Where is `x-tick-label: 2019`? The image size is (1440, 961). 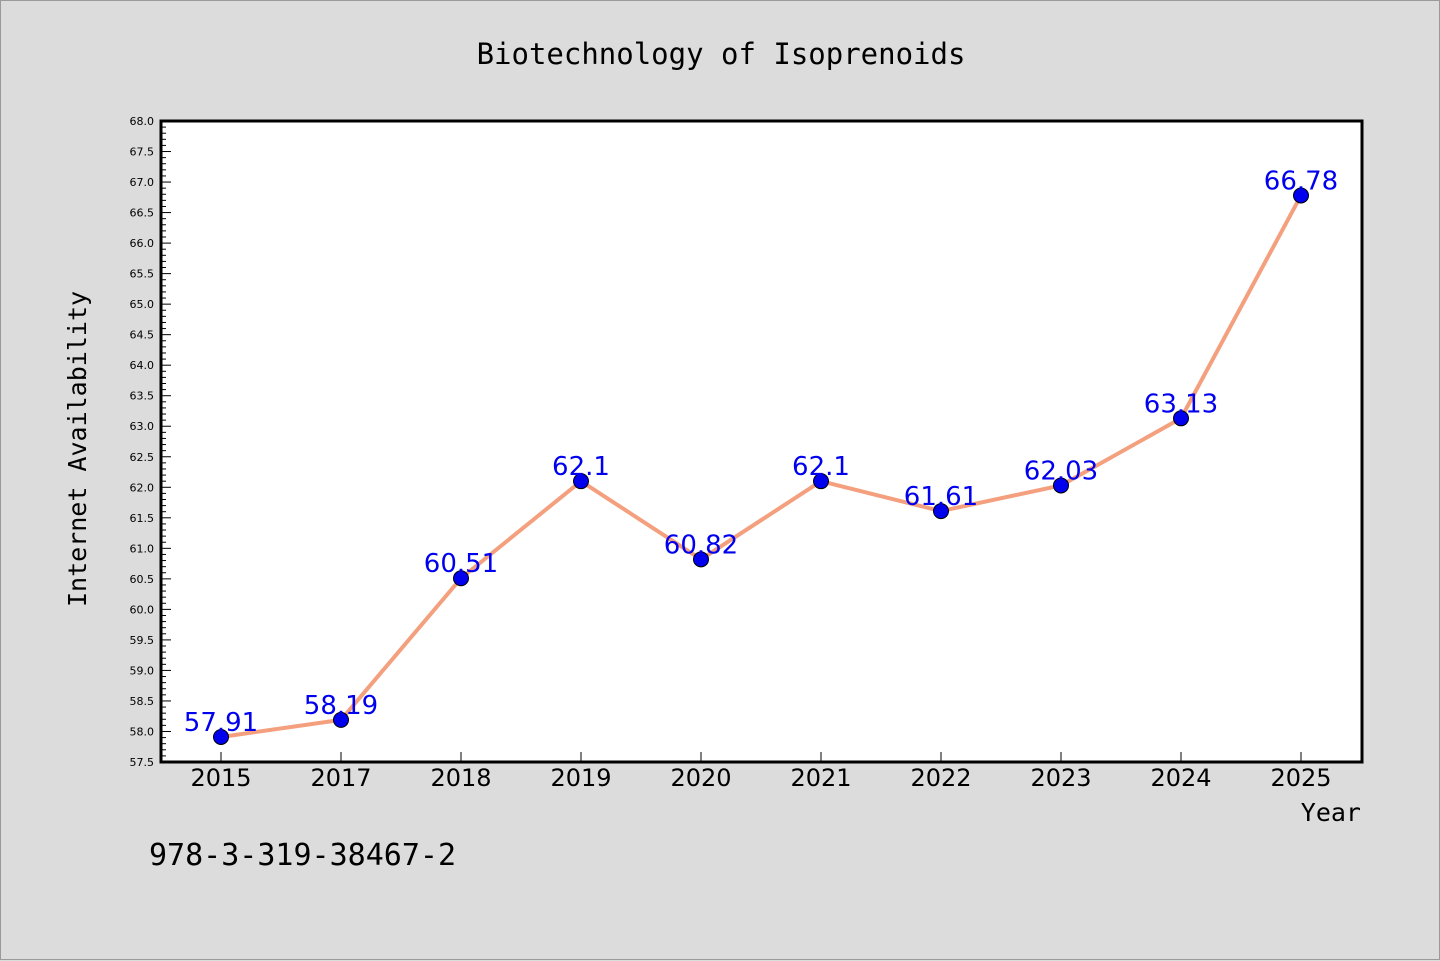 x-tick-label: 2019 is located at coordinates (580, 778).